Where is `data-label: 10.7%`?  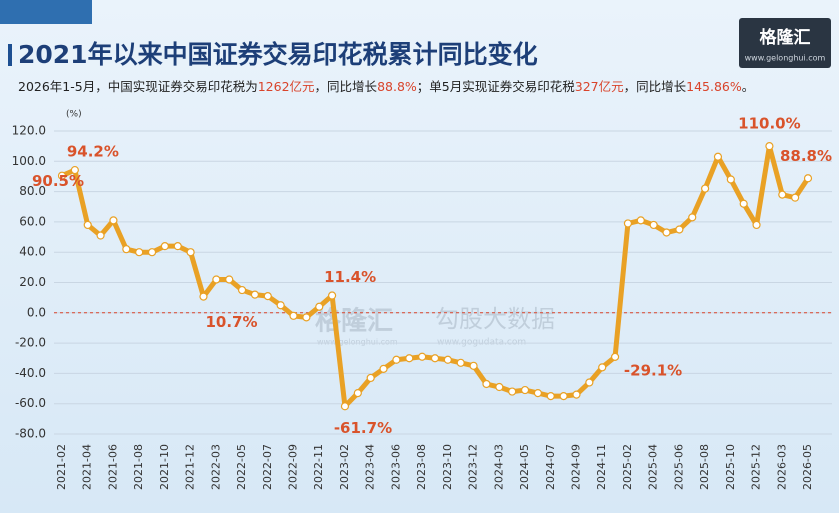 data-label: 10.7% is located at coordinates (231, 322).